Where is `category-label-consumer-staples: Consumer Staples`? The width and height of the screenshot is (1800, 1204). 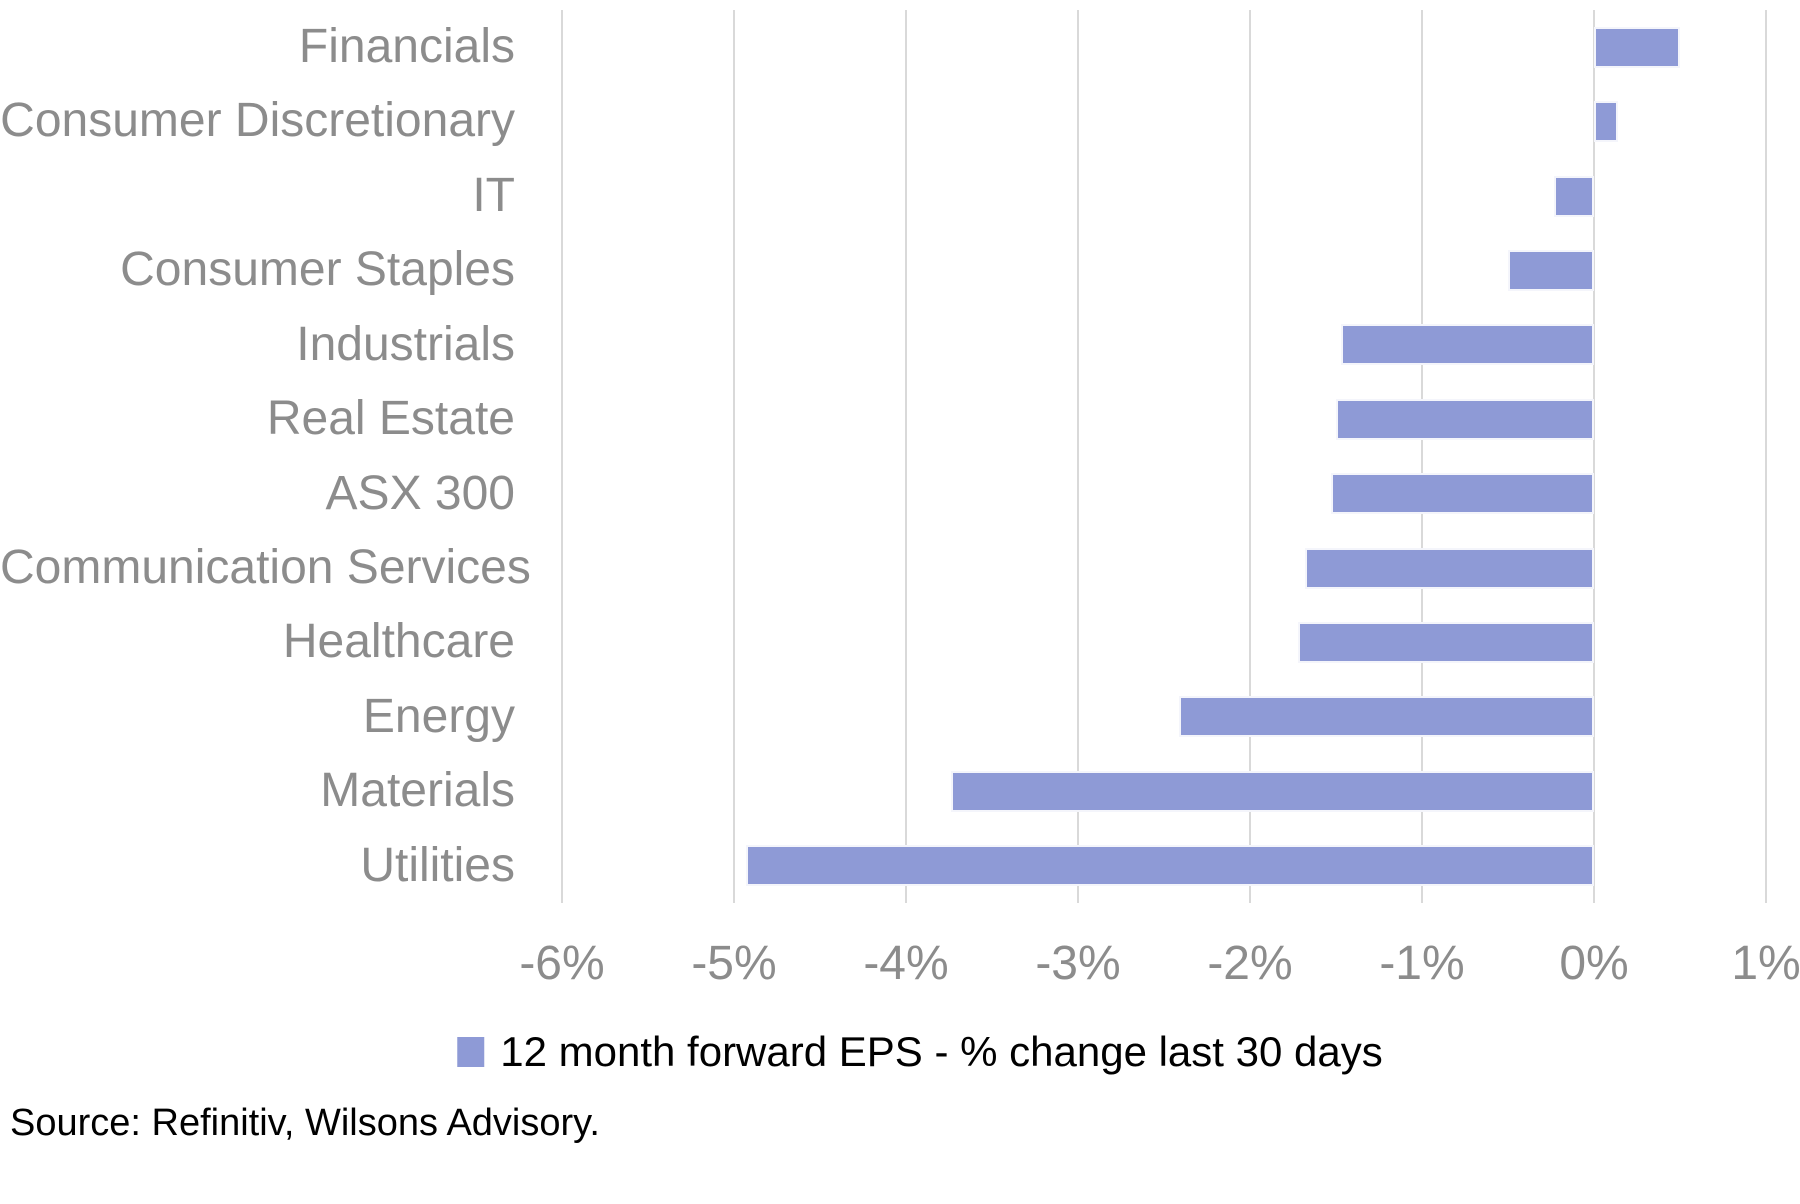 category-label-consumer-staples: Consumer Staples is located at coordinates (317, 270).